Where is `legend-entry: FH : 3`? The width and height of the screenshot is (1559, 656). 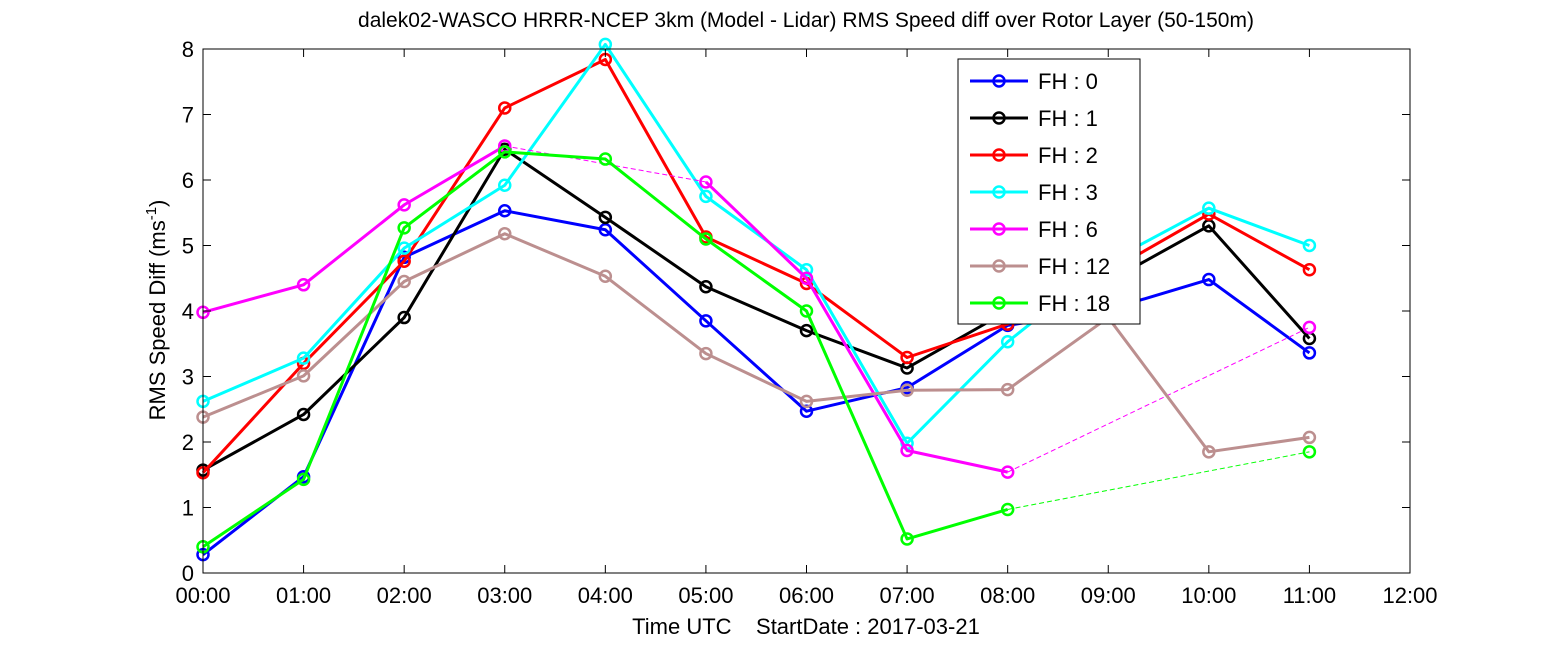
legend-entry: FH : 3 is located at coordinates (1034, 192).